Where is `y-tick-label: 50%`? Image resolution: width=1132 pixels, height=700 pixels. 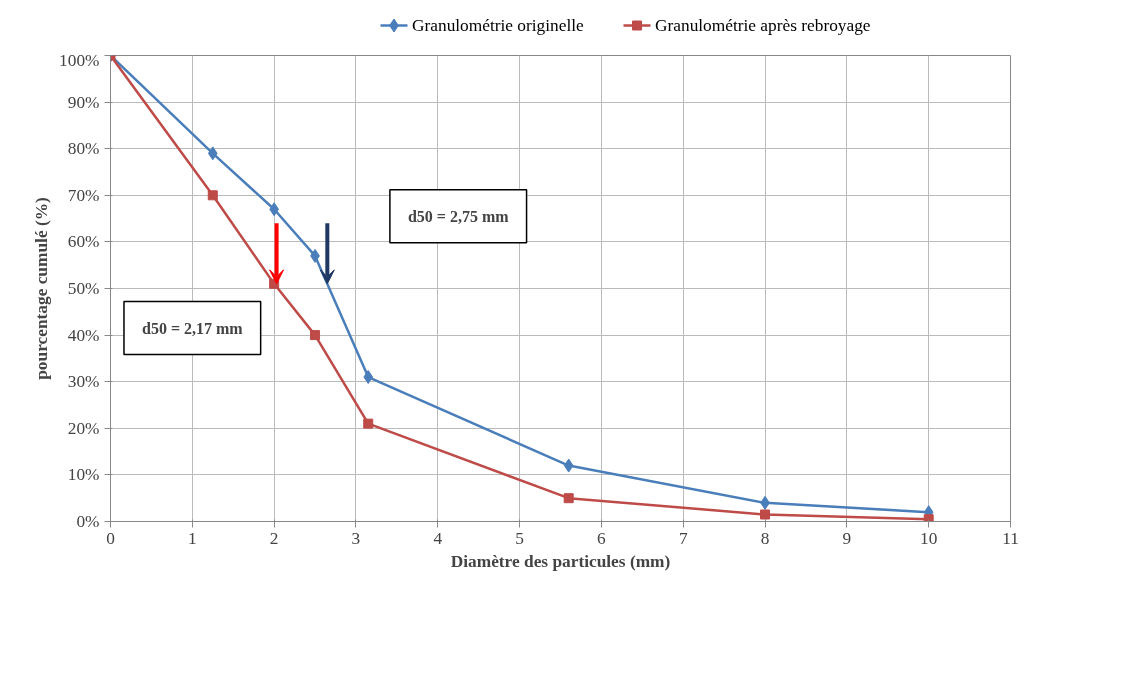 y-tick-label: 50% is located at coordinates (83, 288).